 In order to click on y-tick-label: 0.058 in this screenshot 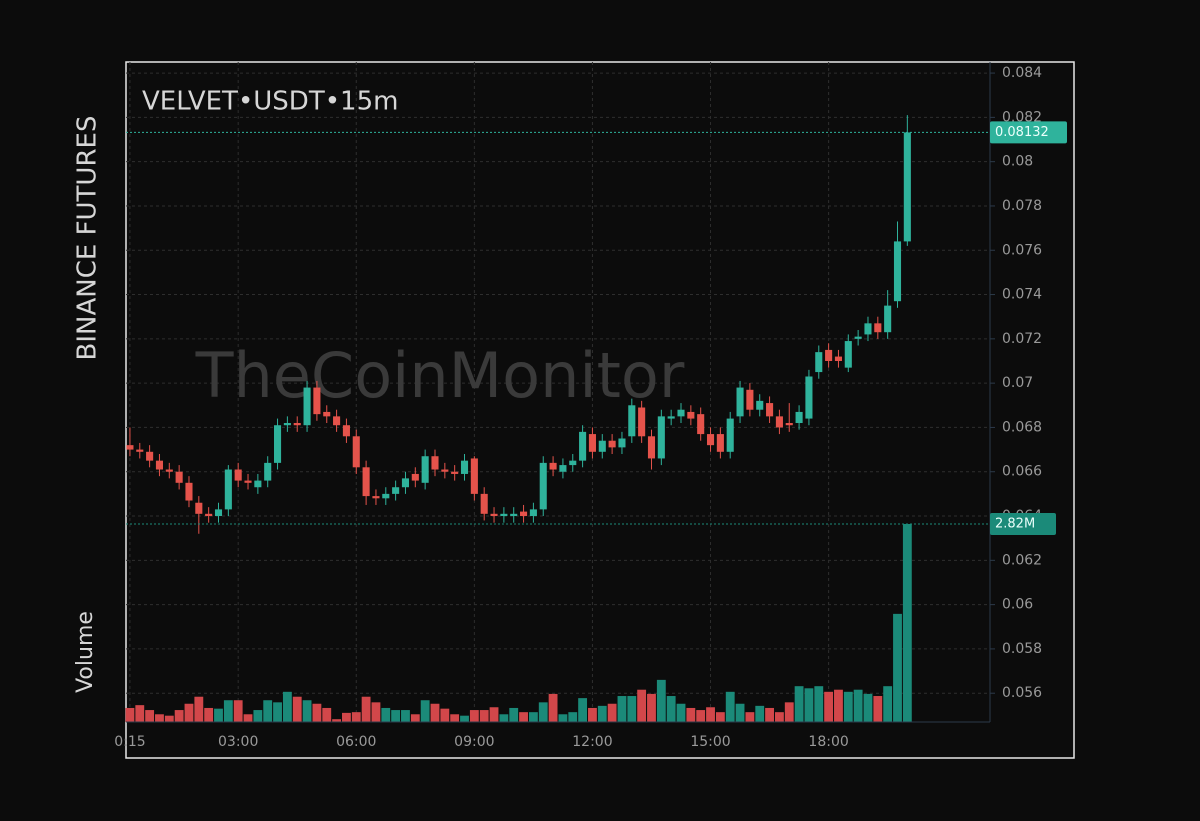, I will do `click(1022, 649)`.